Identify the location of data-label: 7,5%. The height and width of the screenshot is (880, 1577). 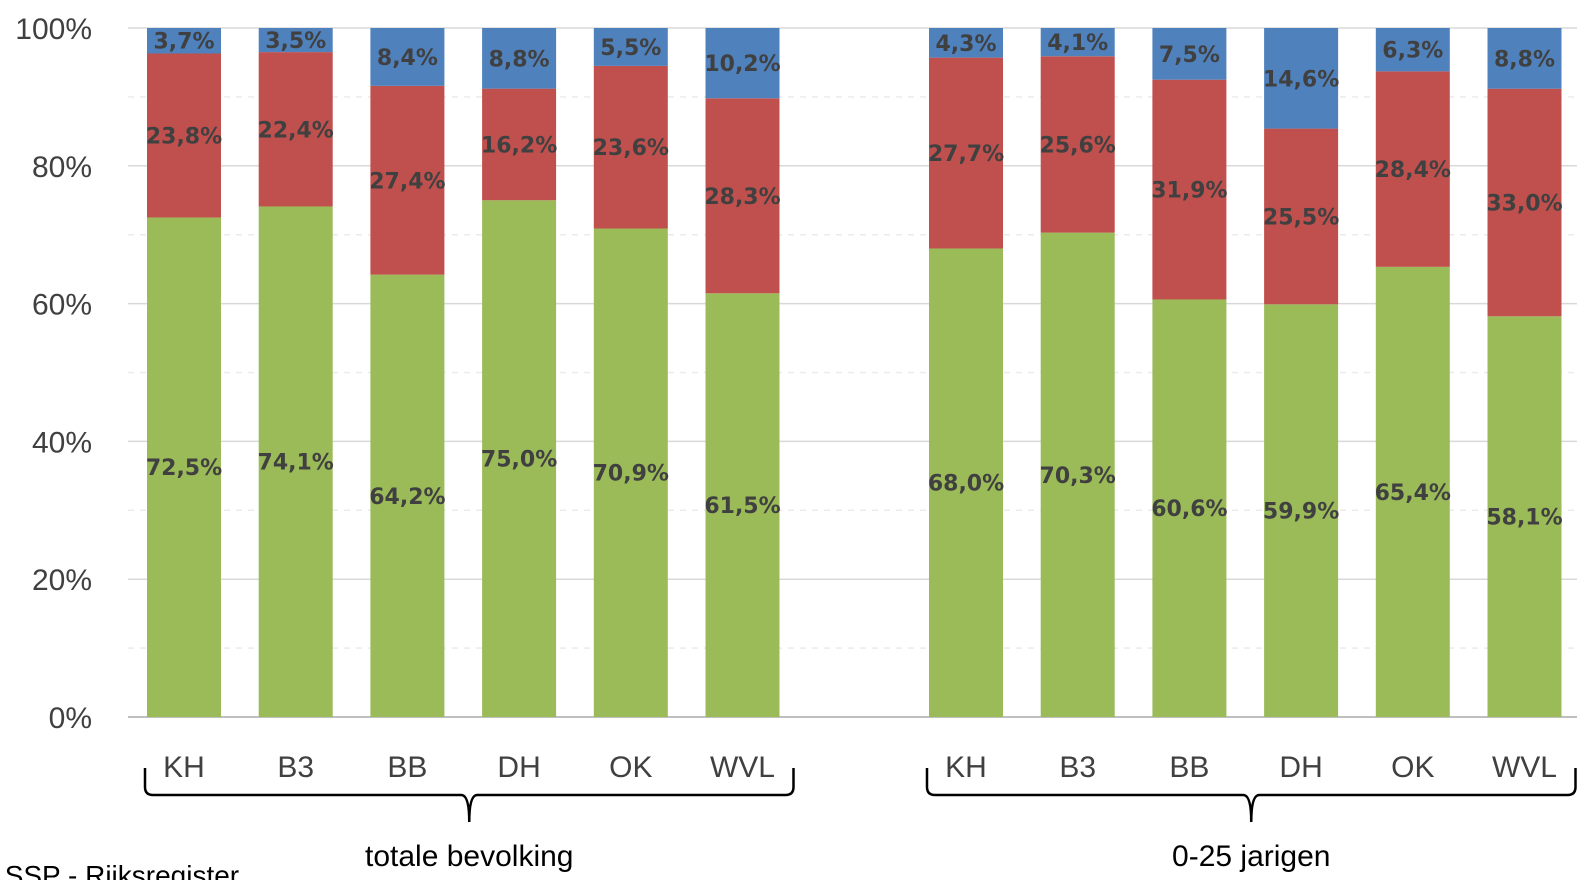
(1189, 55).